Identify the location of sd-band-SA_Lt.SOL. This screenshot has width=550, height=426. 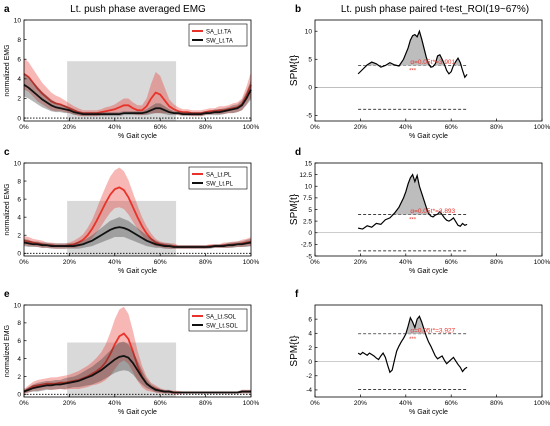
(137, 350).